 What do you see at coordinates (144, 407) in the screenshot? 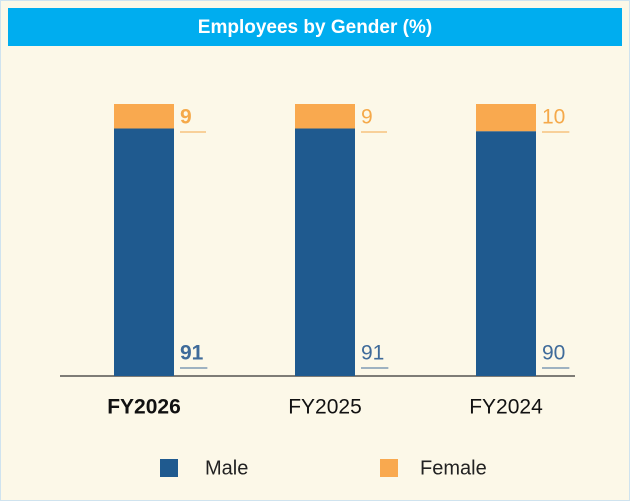
I see `x-tick-label: FY2026` at bounding box center [144, 407].